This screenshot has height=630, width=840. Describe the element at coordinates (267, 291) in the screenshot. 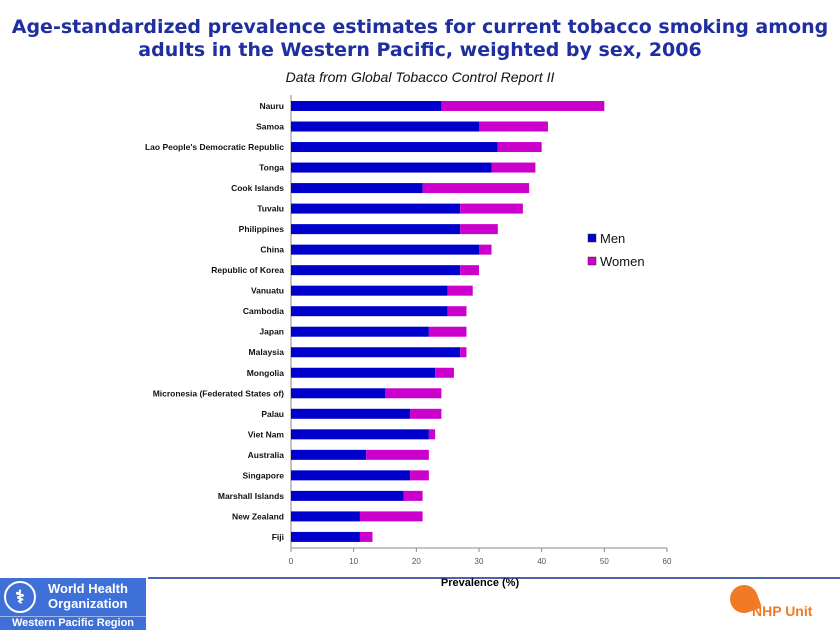

I see `category-label: Vanuatu` at that location.